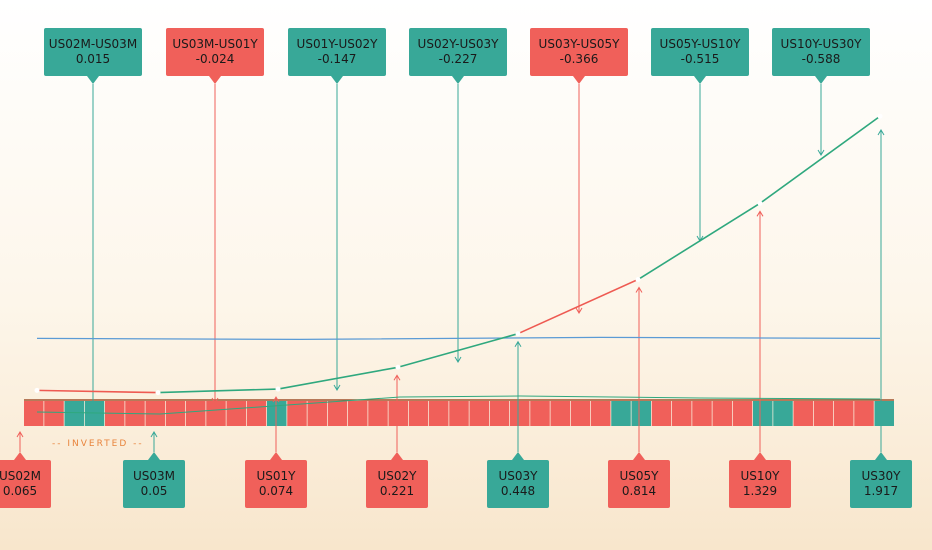  I want to click on spread-label: US05Y-US10Y-0.515, so click(700, 56).